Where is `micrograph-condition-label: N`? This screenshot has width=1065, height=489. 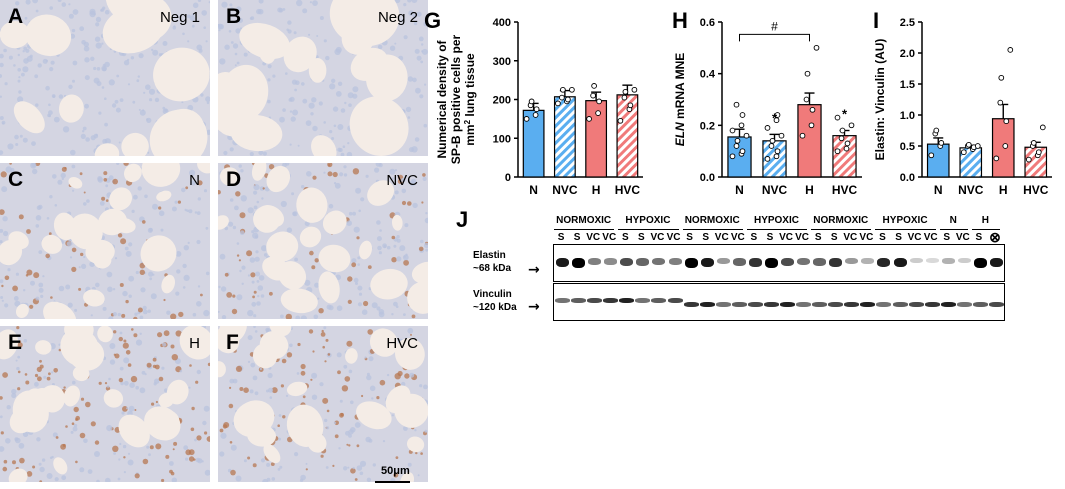 micrograph-condition-label: N is located at coordinates (194, 180).